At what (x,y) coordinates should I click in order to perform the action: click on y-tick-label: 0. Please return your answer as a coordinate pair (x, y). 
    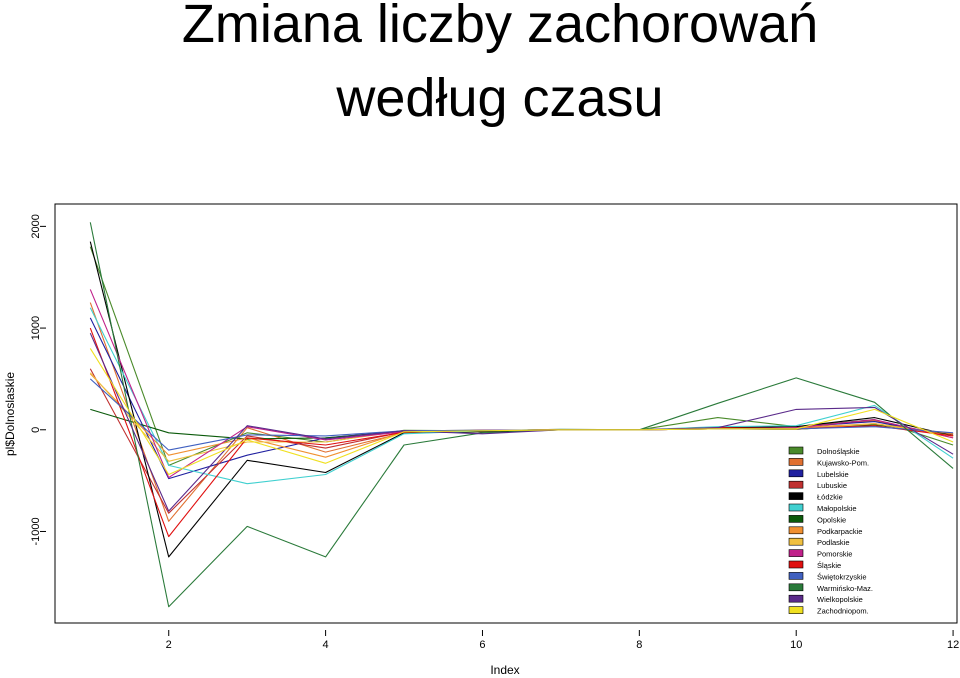
    Looking at the image, I should click on (36, 430).